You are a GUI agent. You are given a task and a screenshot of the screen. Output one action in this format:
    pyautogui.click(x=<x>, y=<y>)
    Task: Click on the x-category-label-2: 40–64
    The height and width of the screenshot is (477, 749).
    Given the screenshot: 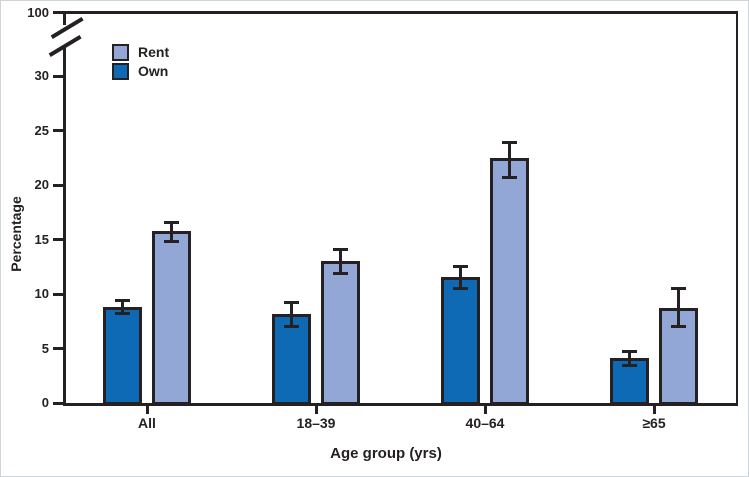 What is the action you would take?
    pyautogui.click(x=485, y=423)
    